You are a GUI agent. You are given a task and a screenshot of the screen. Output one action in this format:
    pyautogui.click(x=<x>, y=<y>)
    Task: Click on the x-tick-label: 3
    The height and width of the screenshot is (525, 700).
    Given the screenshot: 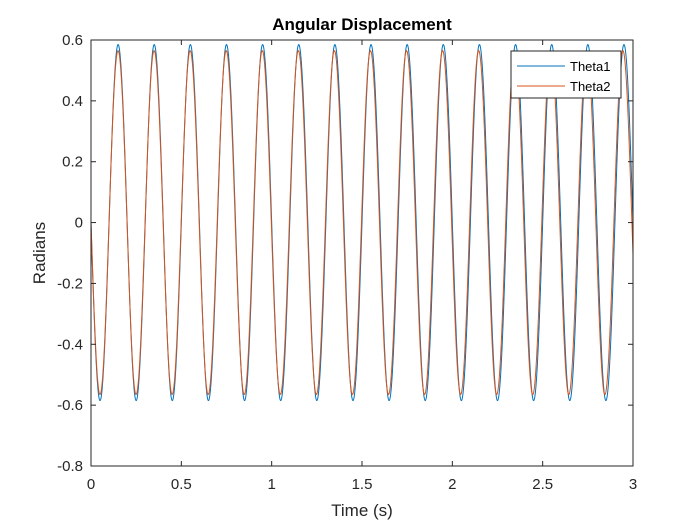 What is the action you would take?
    pyautogui.click(x=633, y=484)
    